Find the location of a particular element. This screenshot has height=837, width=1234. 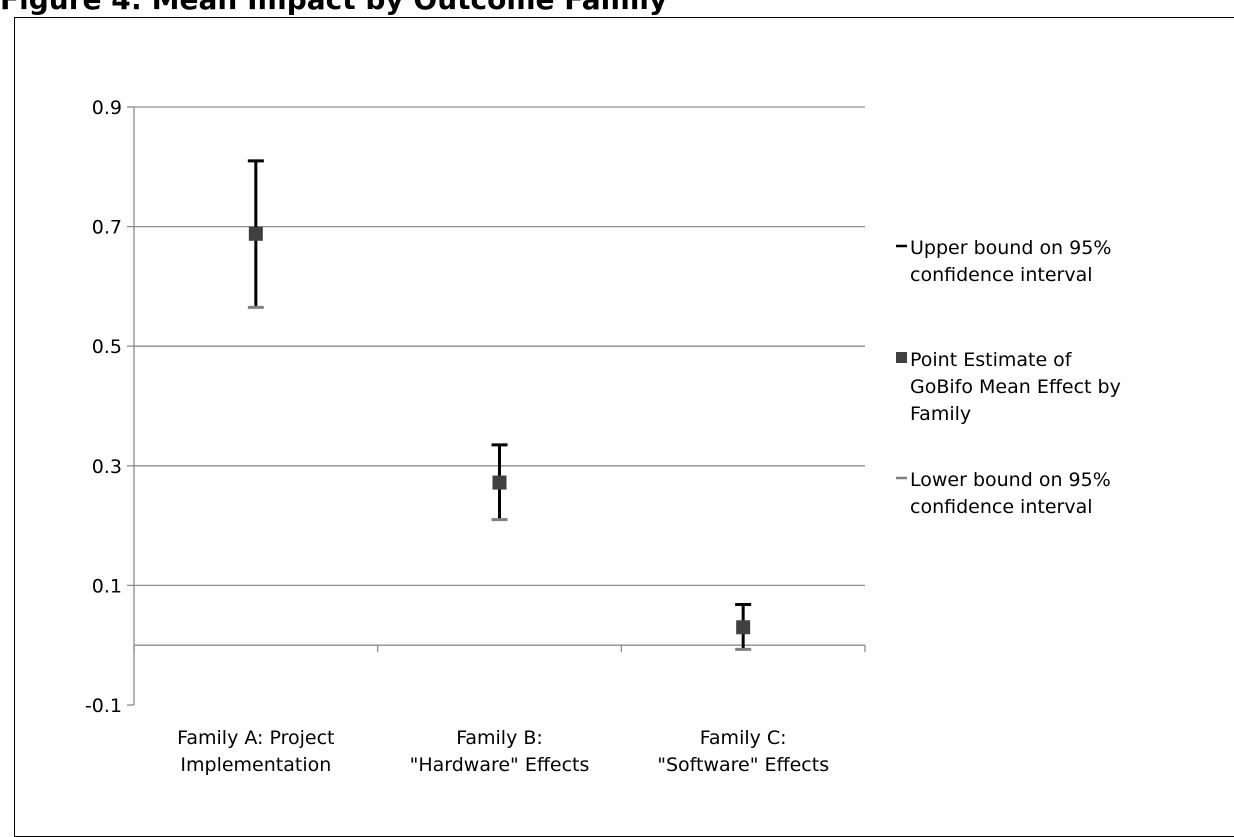

y-tick-label: 0.5 is located at coordinates (107, 347).